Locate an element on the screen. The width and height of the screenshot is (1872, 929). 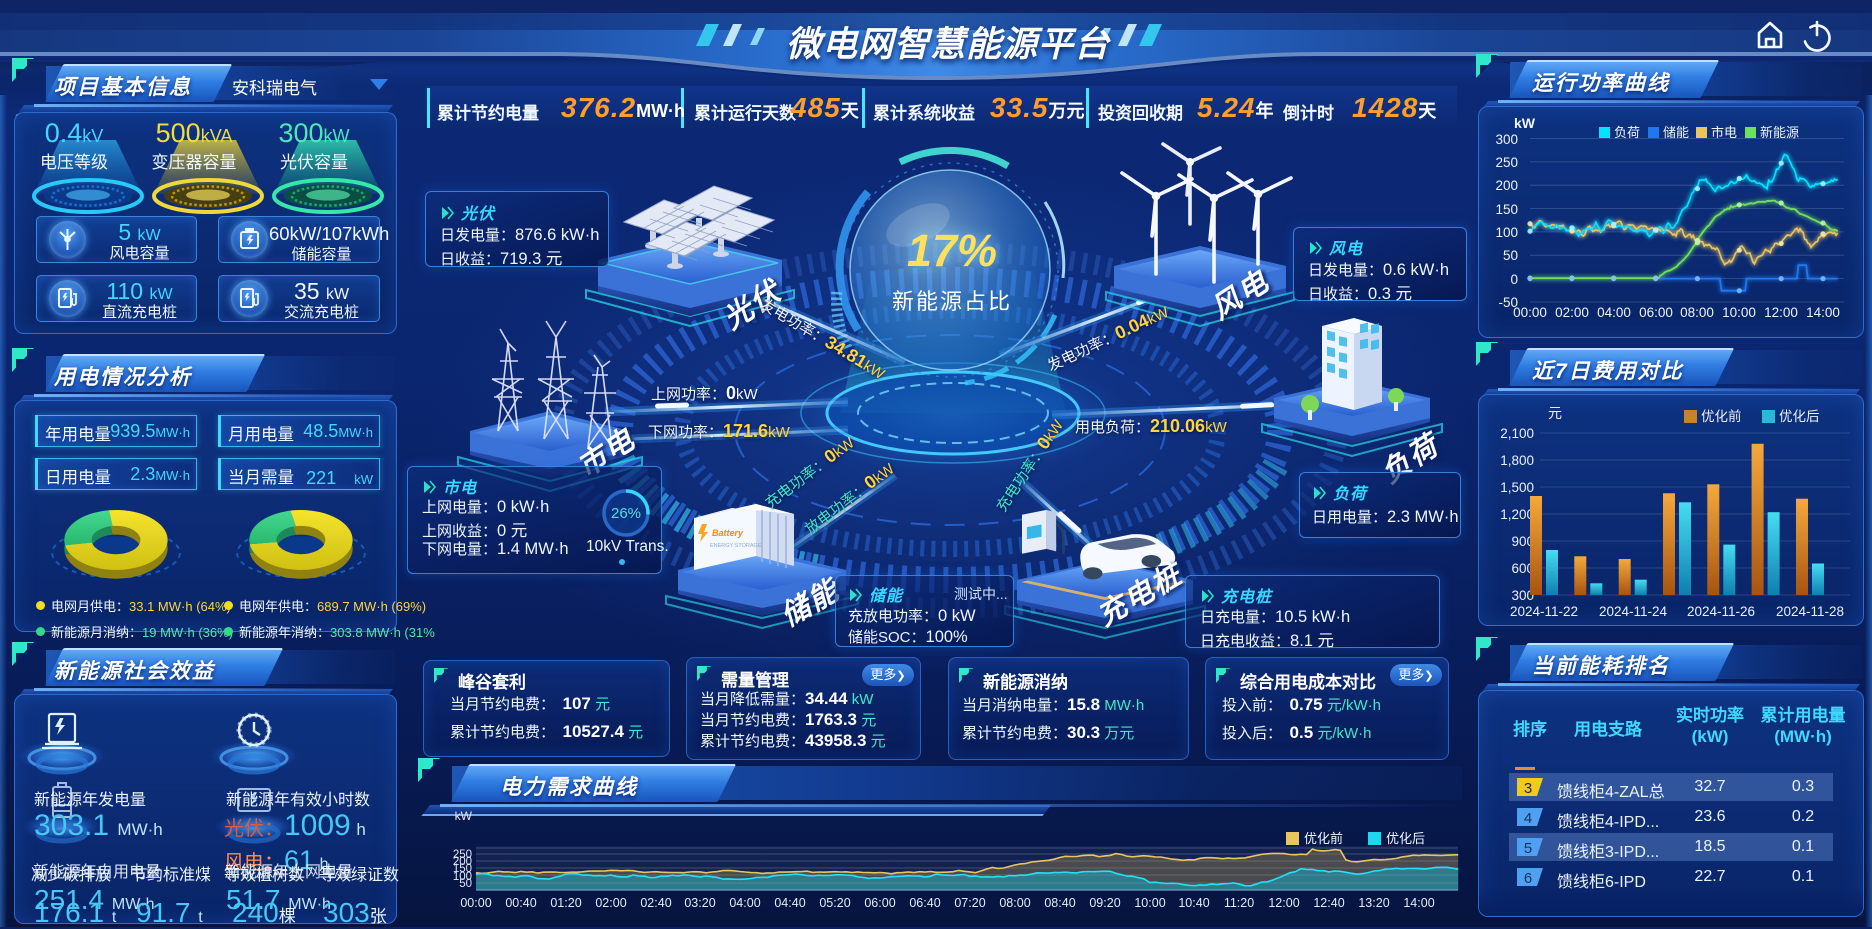
svg-text: 3 is located at coordinates (1528, 788).